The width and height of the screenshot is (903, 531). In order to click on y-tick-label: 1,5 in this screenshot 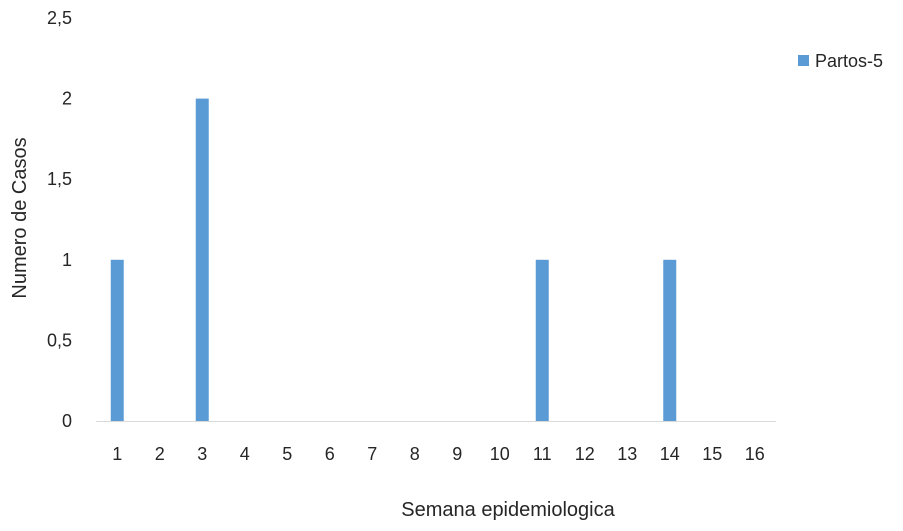, I will do `click(59, 179)`.